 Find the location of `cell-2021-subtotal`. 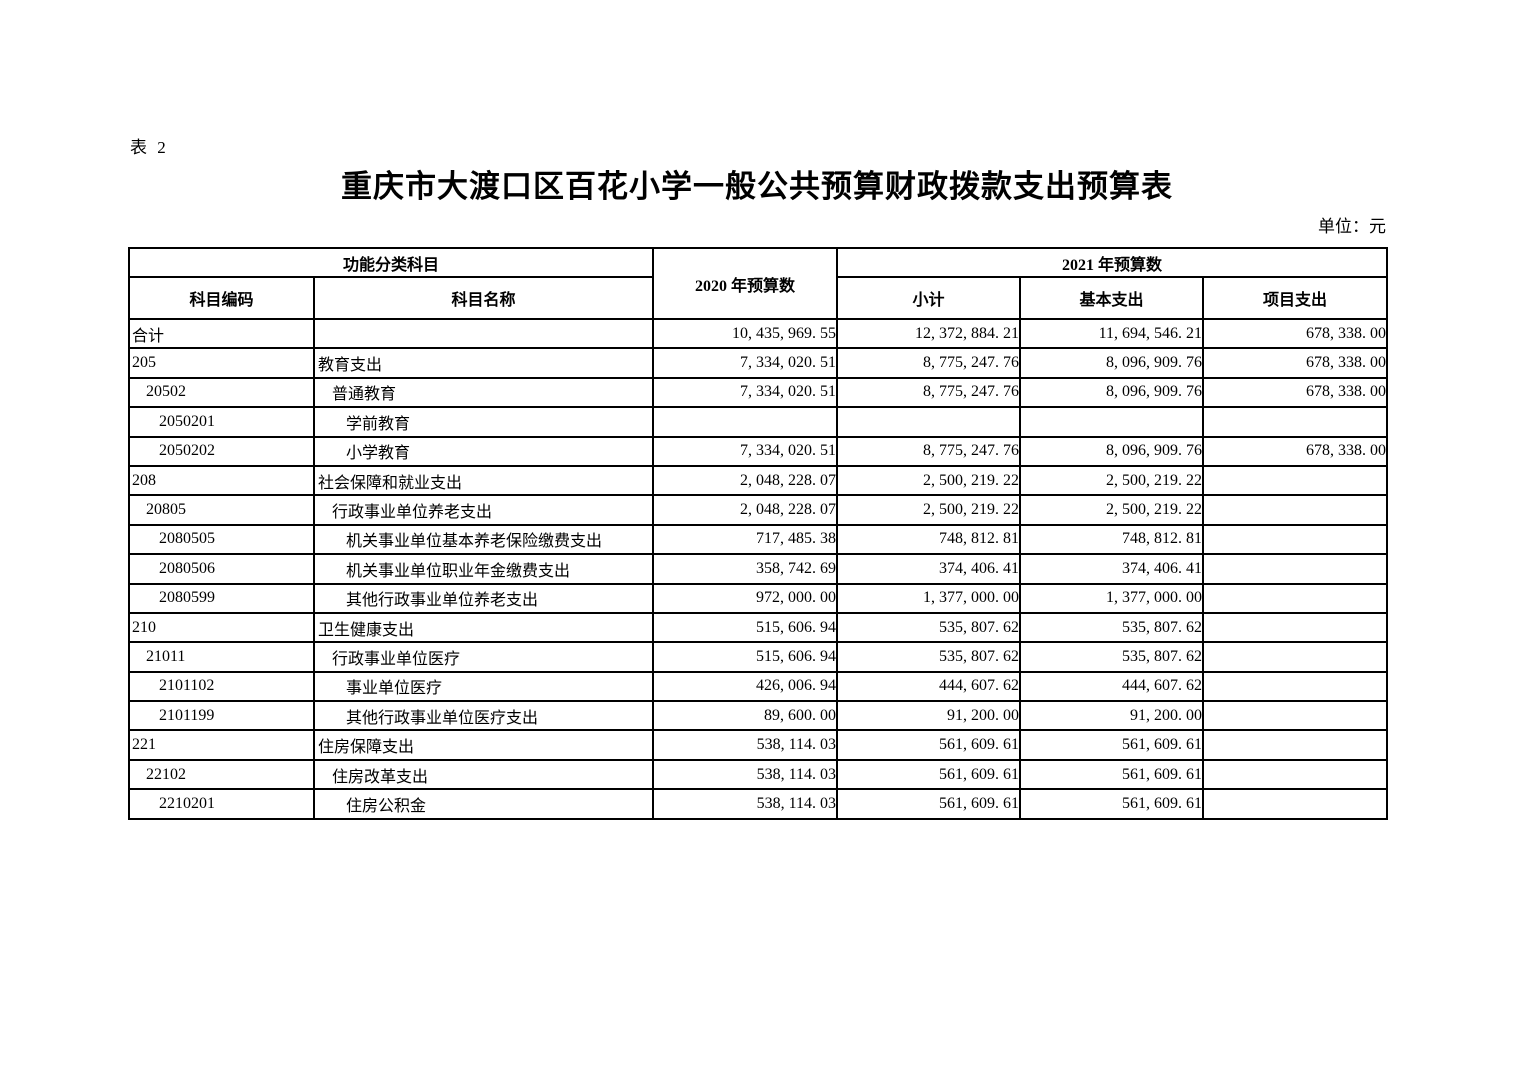

cell-2021-subtotal is located at coordinates (929, 422).